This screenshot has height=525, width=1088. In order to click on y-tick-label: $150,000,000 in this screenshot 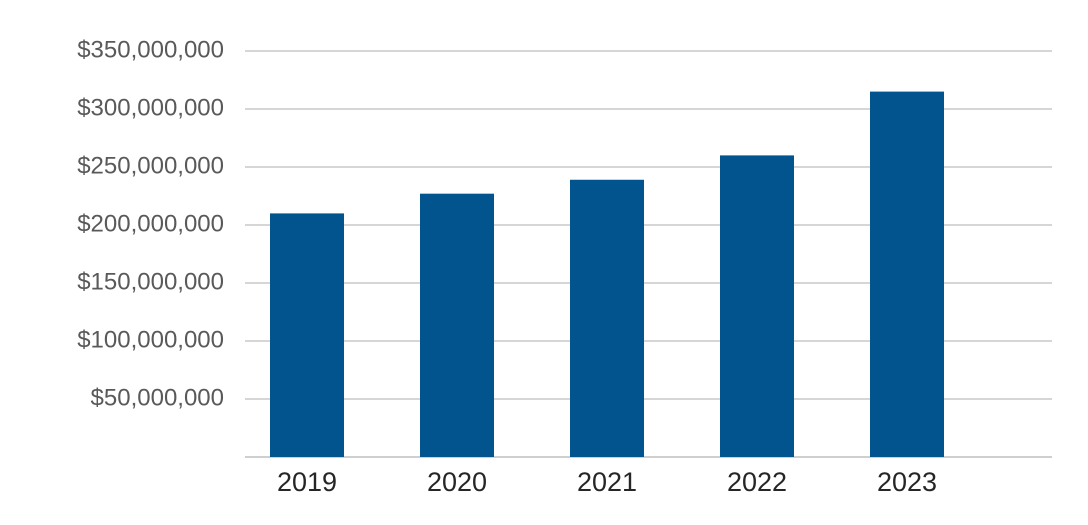, I will do `click(150, 281)`.